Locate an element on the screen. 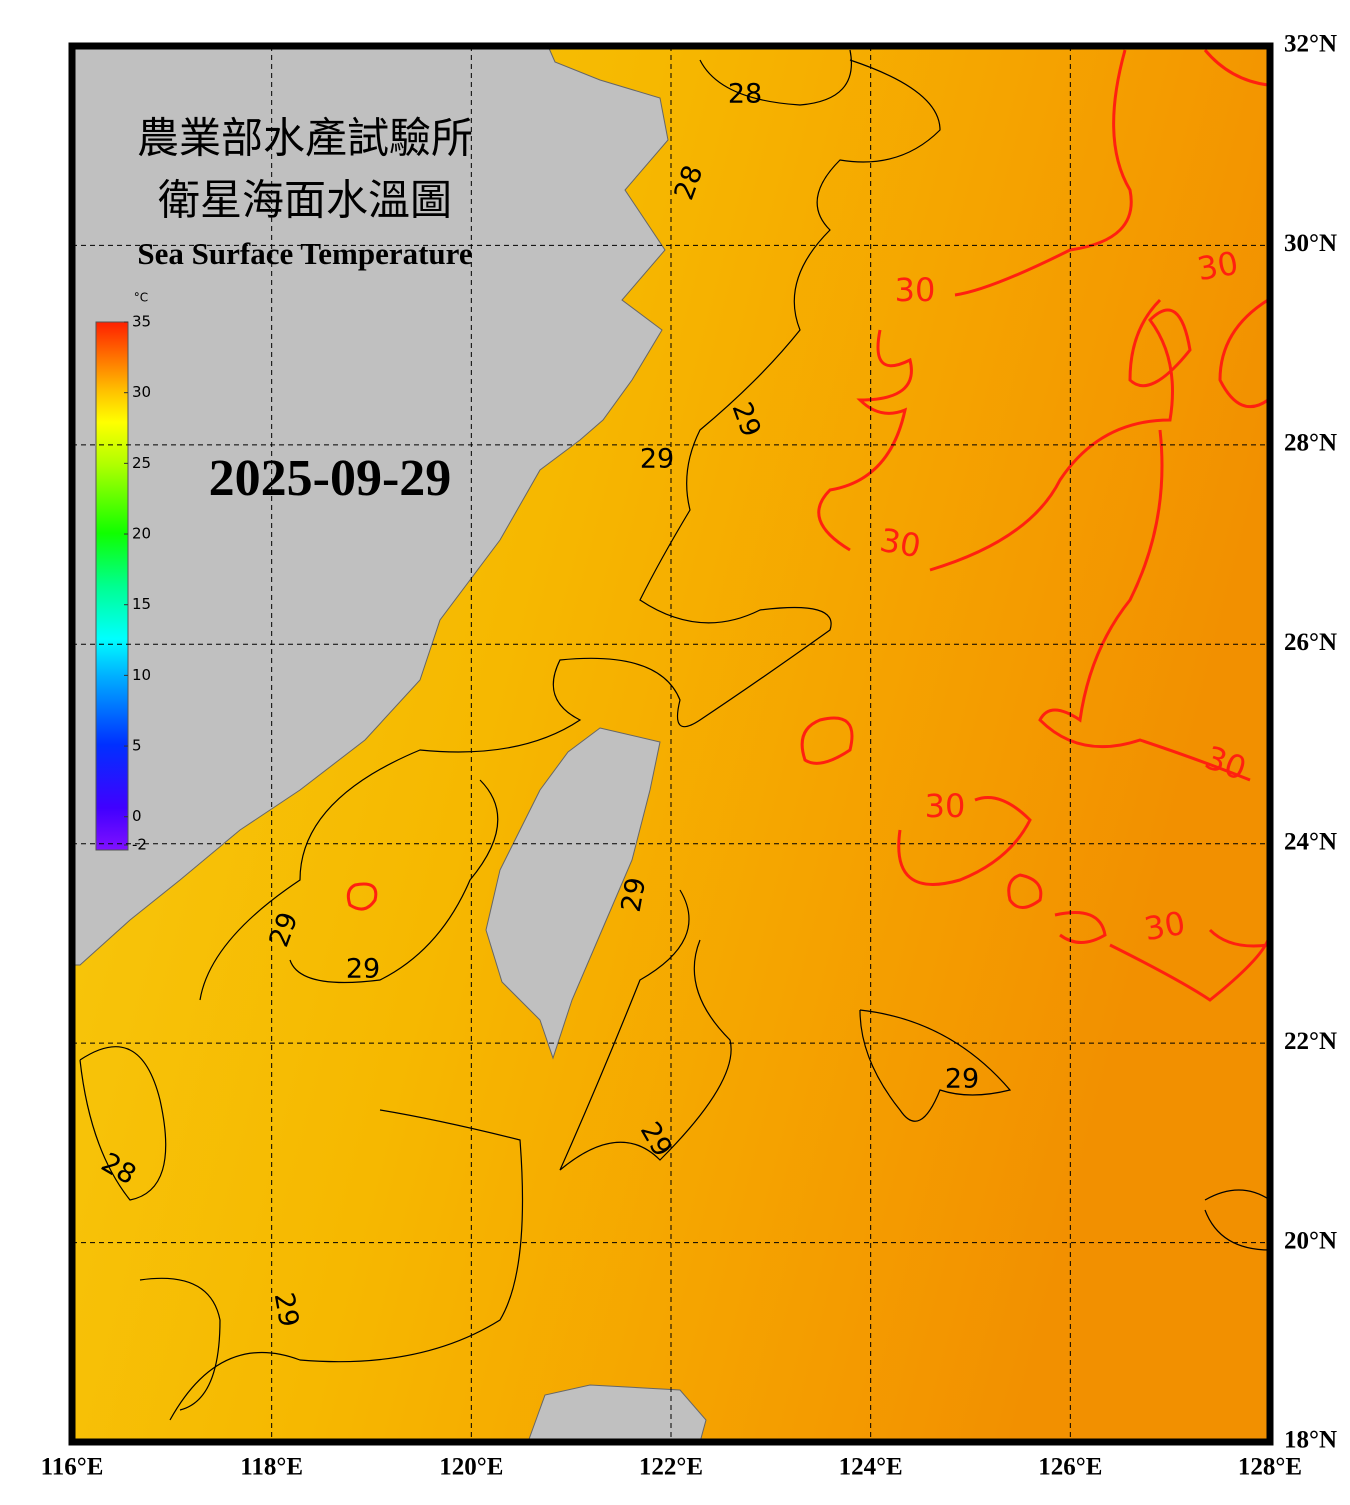 The width and height of the screenshot is (1350, 1505). colorbar-label: 15 is located at coordinates (141, 604).